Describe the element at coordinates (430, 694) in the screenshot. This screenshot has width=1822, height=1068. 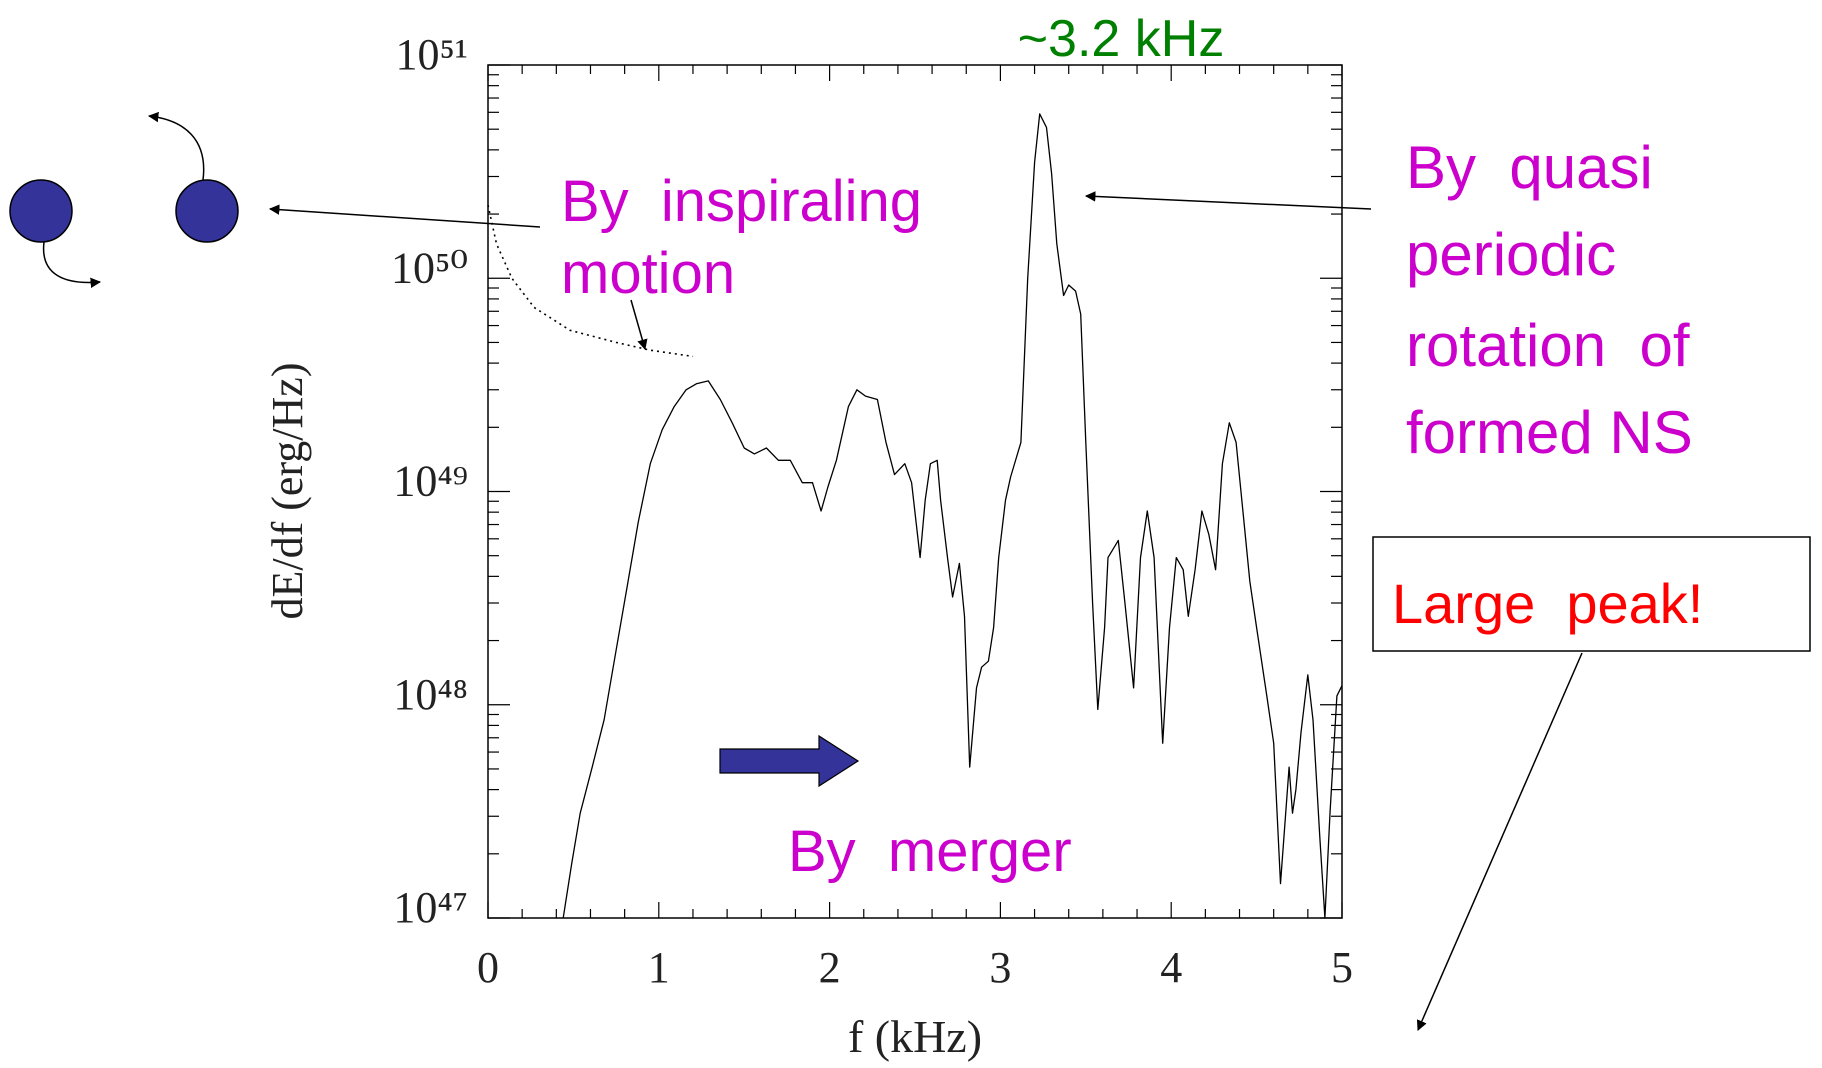
I see `y-tick-label: 10⁴⁸` at that location.